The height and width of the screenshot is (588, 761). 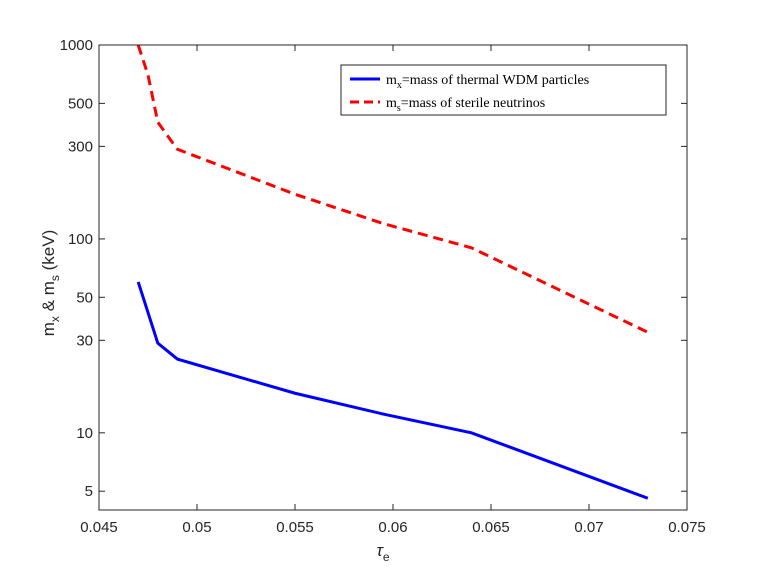 What do you see at coordinates (588, 527) in the screenshot?
I see `x-tick-label: 0.07` at bounding box center [588, 527].